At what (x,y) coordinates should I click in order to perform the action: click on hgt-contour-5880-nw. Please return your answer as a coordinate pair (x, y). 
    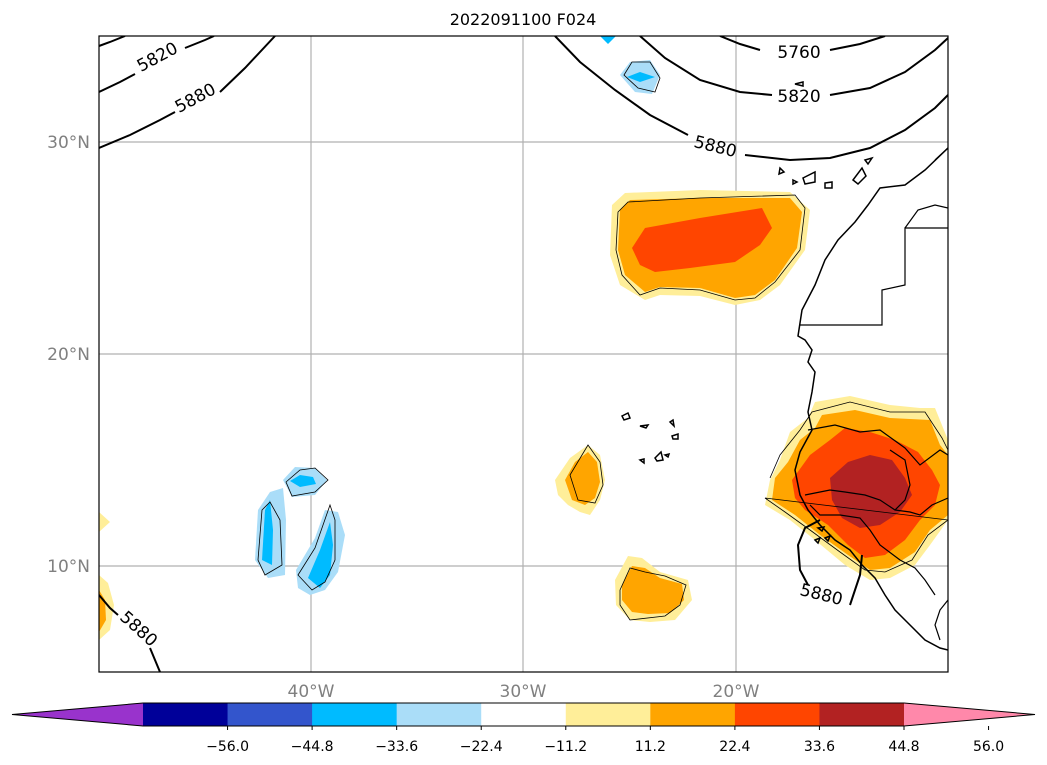
    Looking at the image, I should click on (187, 92).